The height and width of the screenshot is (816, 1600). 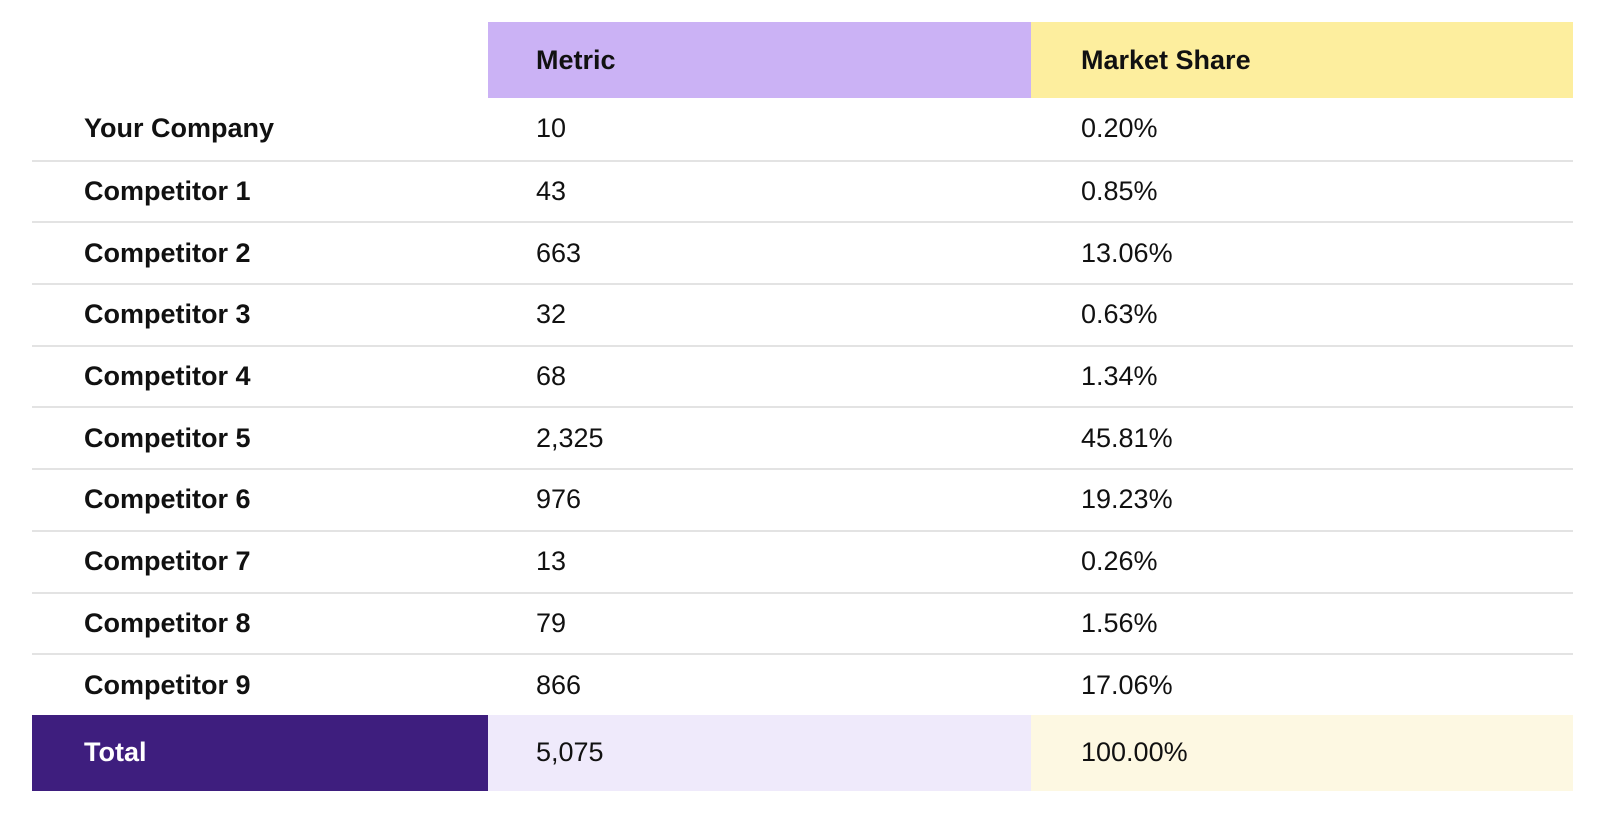 What do you see at coordinates (551, 561) in the screenshot?
I see `metric-value: 13` at bounding box center [551, 561].